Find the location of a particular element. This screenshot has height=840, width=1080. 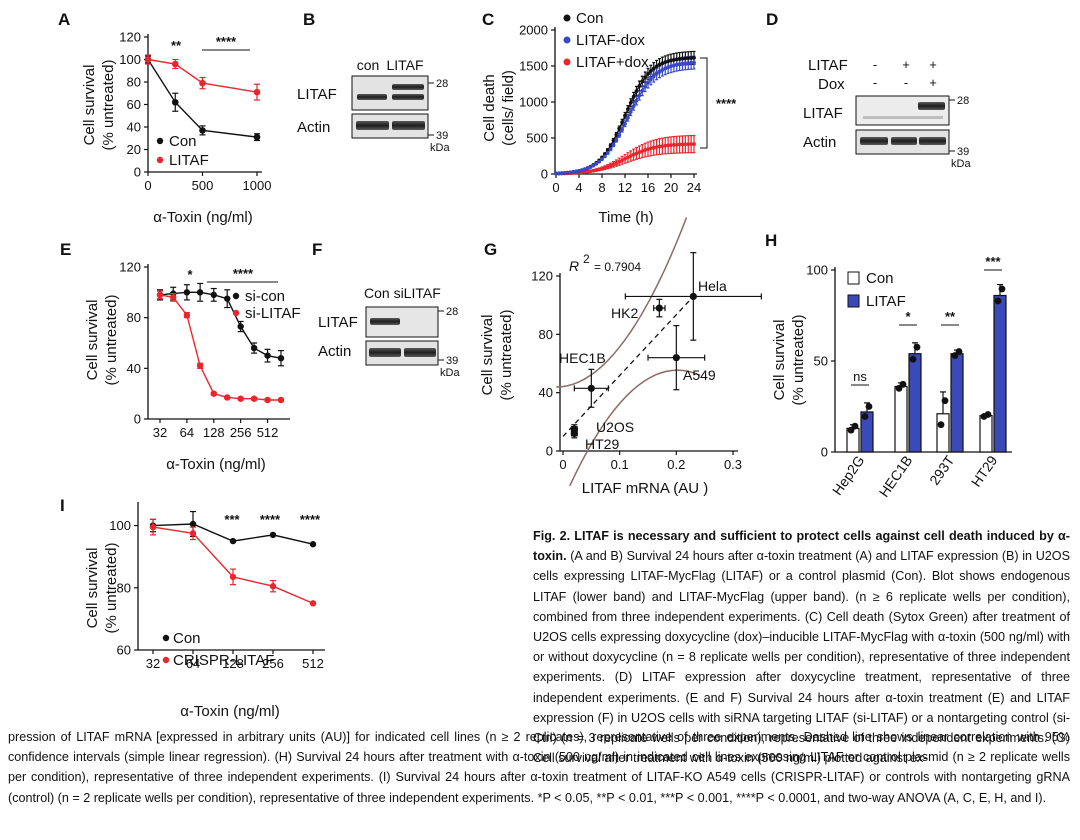

panel-c-legend-marker-con is located at coordinates (567, 18).